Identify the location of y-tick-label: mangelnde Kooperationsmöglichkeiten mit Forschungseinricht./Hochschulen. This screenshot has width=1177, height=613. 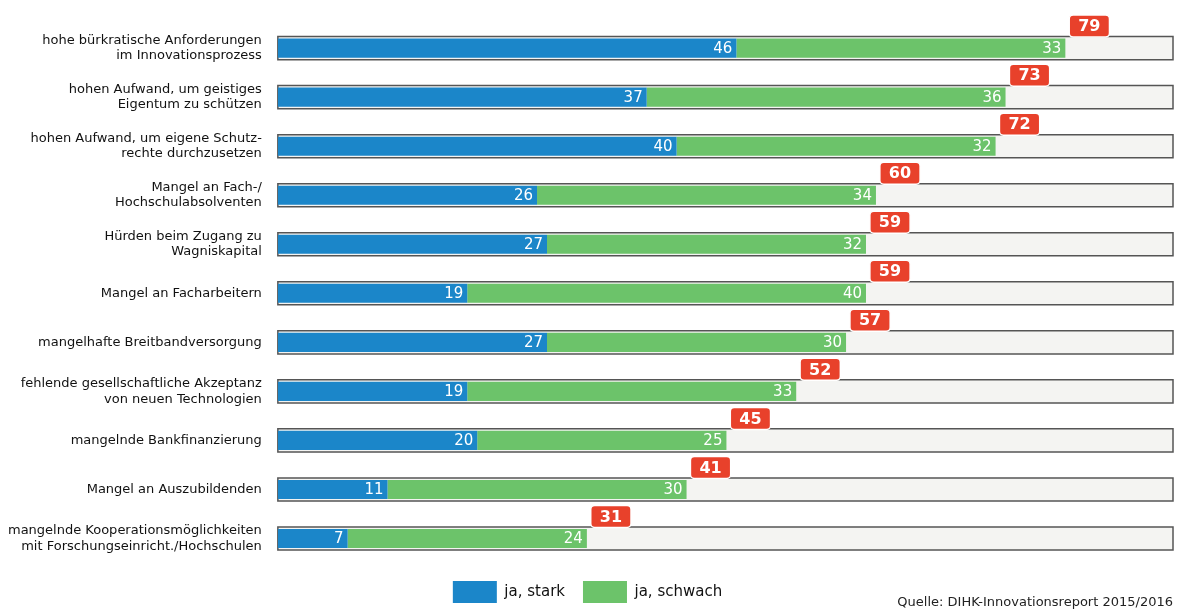
(134, 537).